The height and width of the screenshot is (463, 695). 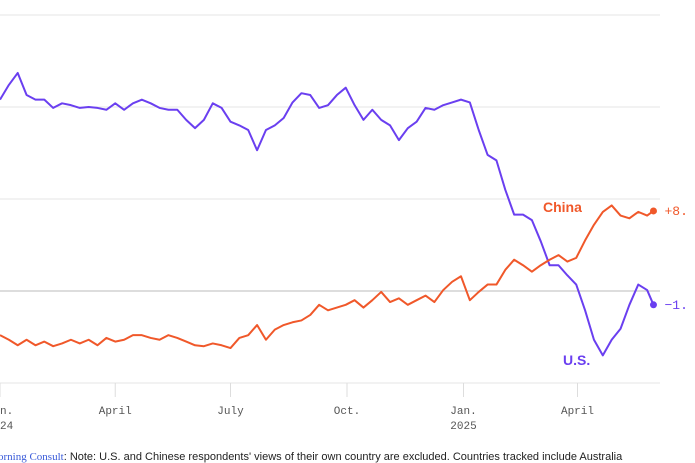 What do you see at coordinates (7, 427) in the screenshot?
I see `year-label: 2024` at bounding box center [7, 427].